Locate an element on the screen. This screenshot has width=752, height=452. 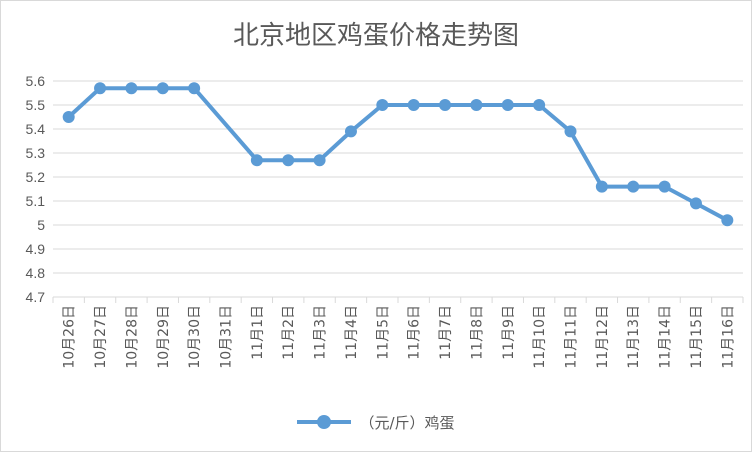
x-tick-label: 11月12日 is located at coordinates (603, 337).